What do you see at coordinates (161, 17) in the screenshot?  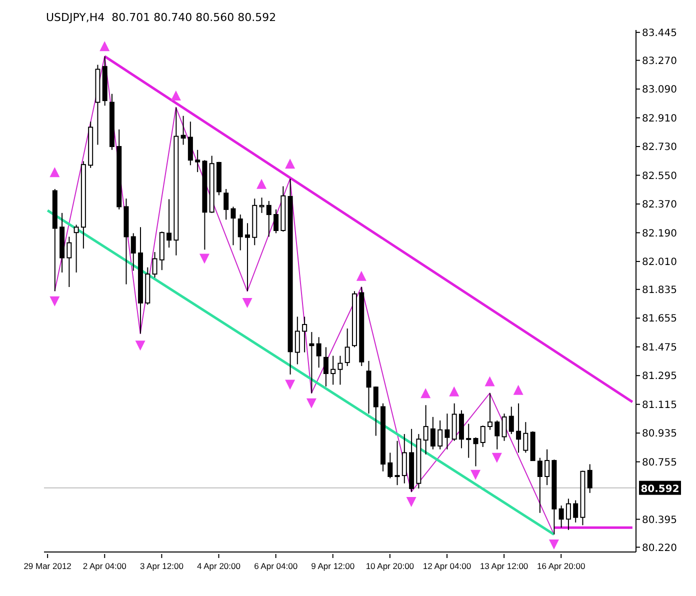 I see `chart-title: USDJPY,H4 80.701 80.740 80.560 80.592` at bounding box center [161, 17].